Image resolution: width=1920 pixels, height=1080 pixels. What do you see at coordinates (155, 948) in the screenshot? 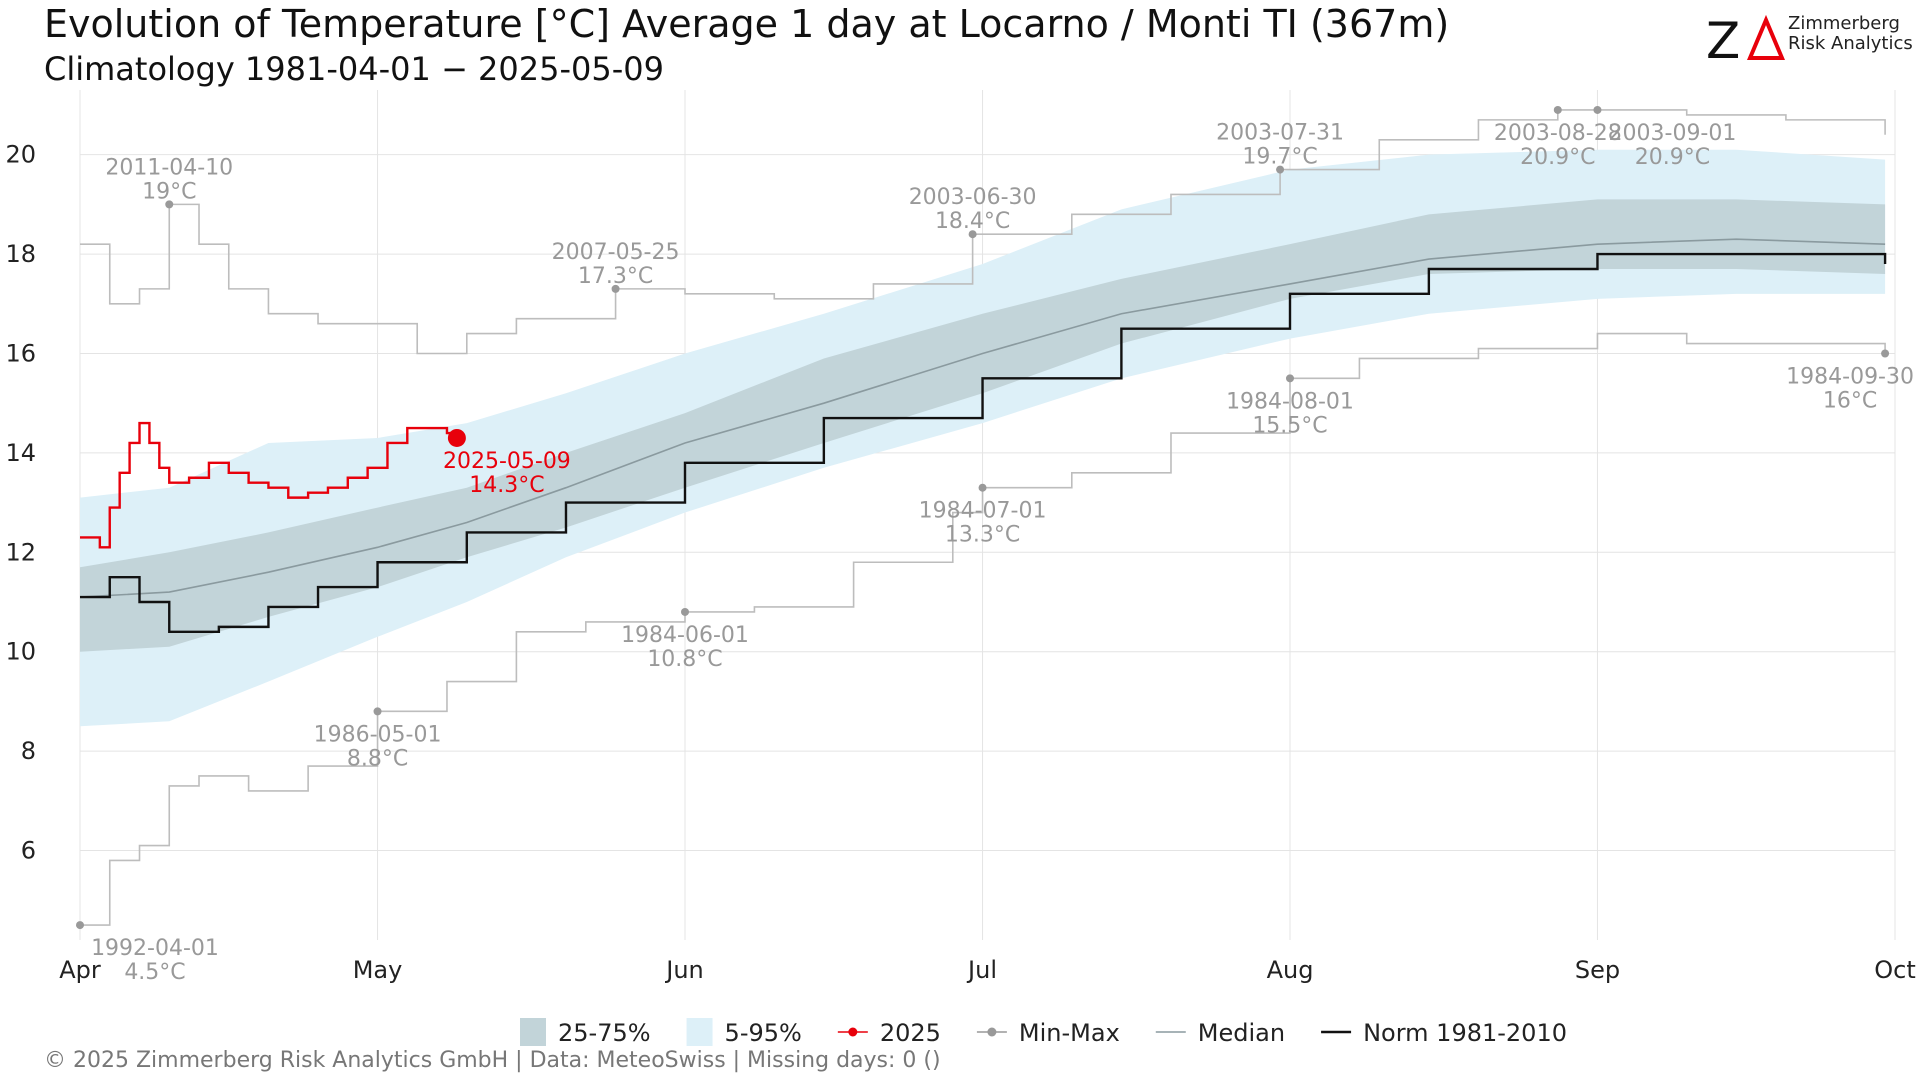
I see `annotation-date-label: 1992-04-01` at bounding box center [155, 948].